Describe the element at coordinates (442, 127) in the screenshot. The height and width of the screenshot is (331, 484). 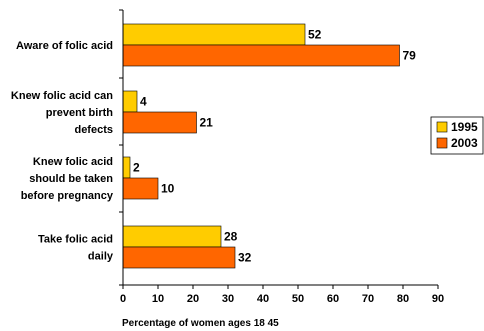
I see `legend-swatch-1995` at that location.